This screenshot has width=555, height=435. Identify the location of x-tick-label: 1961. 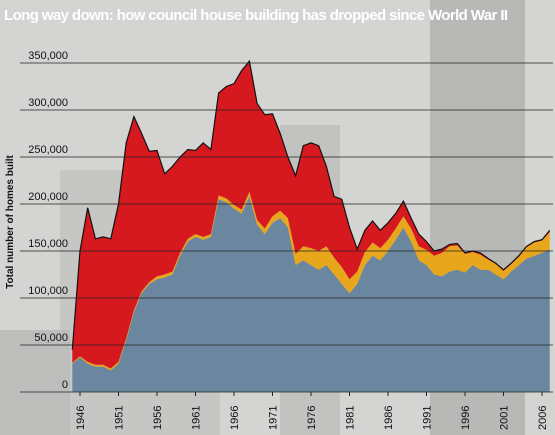
(197, 418).